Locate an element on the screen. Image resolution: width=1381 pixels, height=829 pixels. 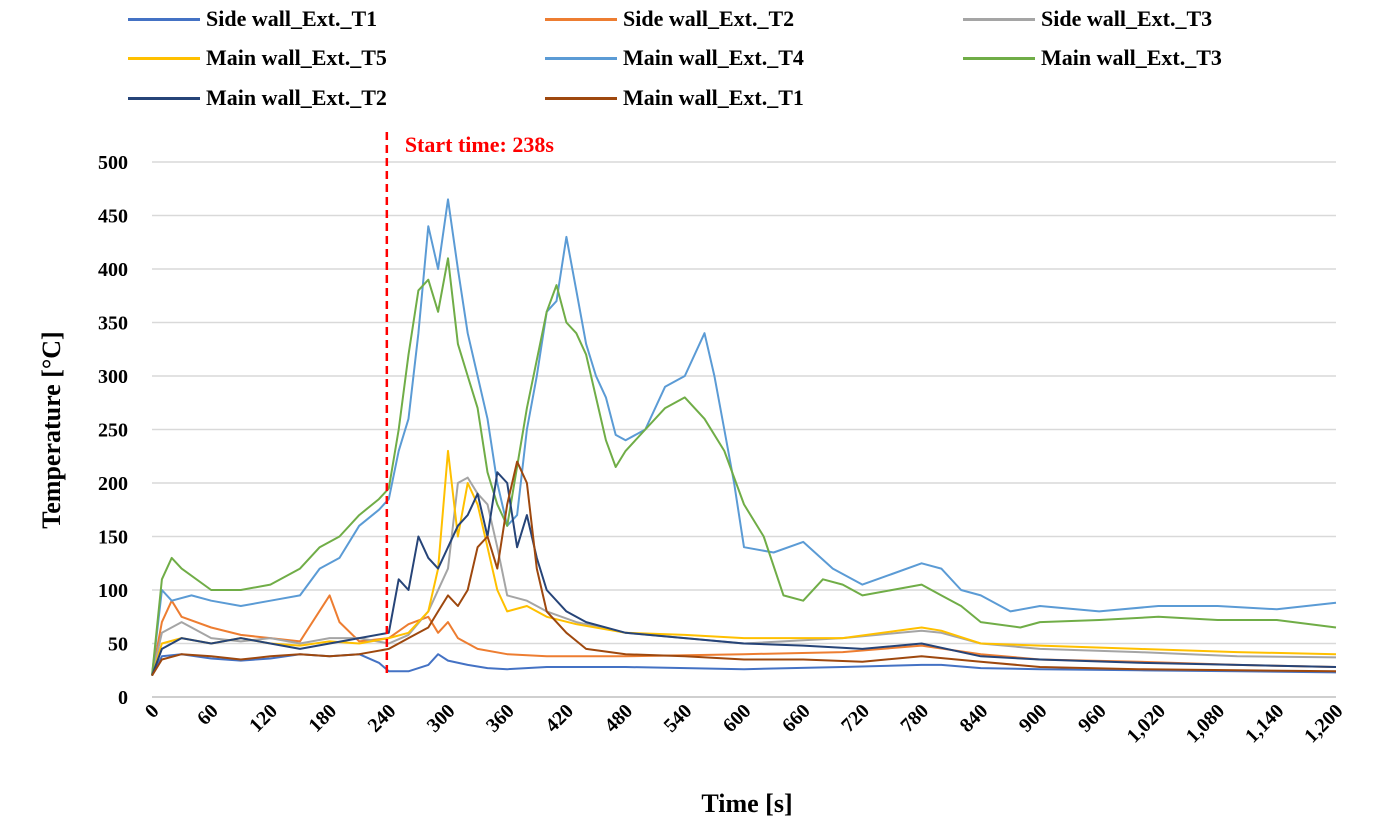
legend-label: Side wall_Ext._T3 is located at coordinates (1127, 18).